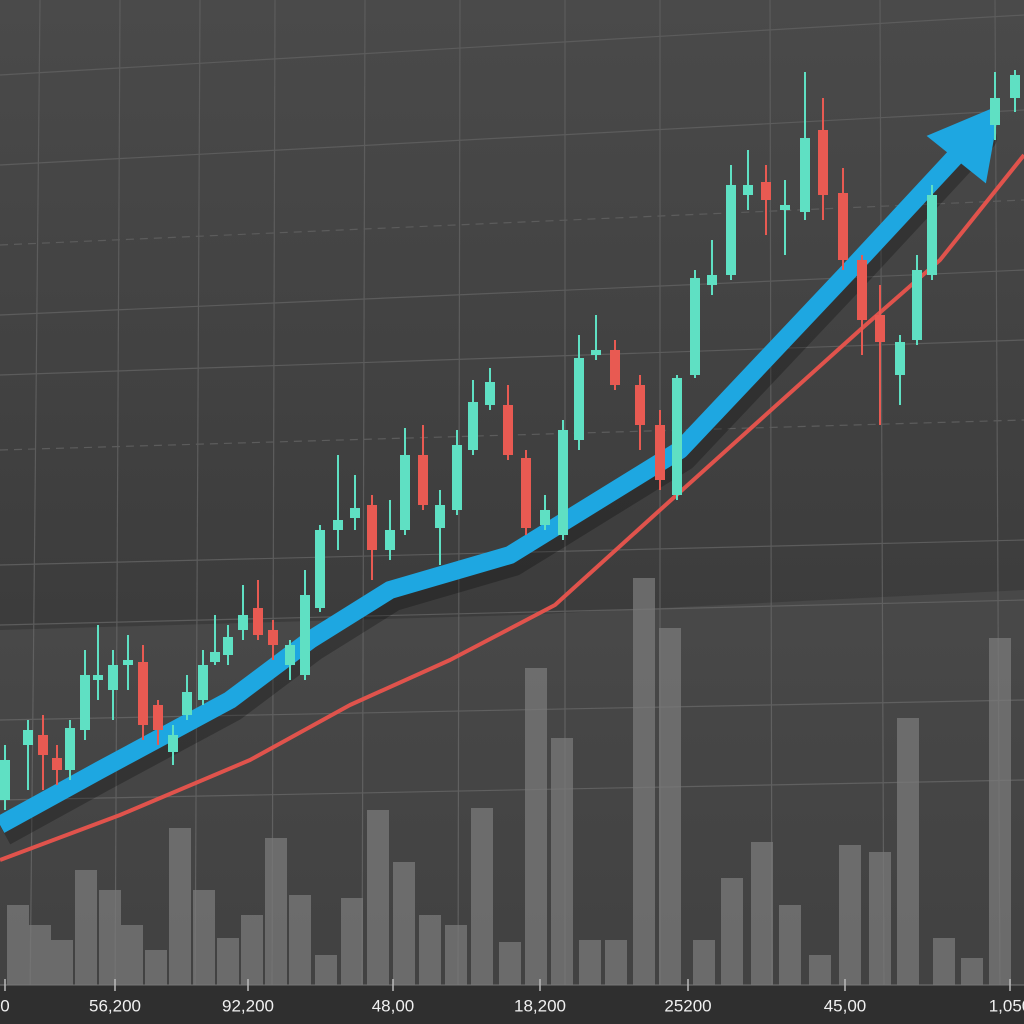 Image resolution: width=1024 pixels, height=1024 pixels. Describe the element at coordinates (512, 997) in the screenshot. I see `x-axis: 0 56,200 92,200 48,00 18,200 25200 45,00 1,050` at that location.